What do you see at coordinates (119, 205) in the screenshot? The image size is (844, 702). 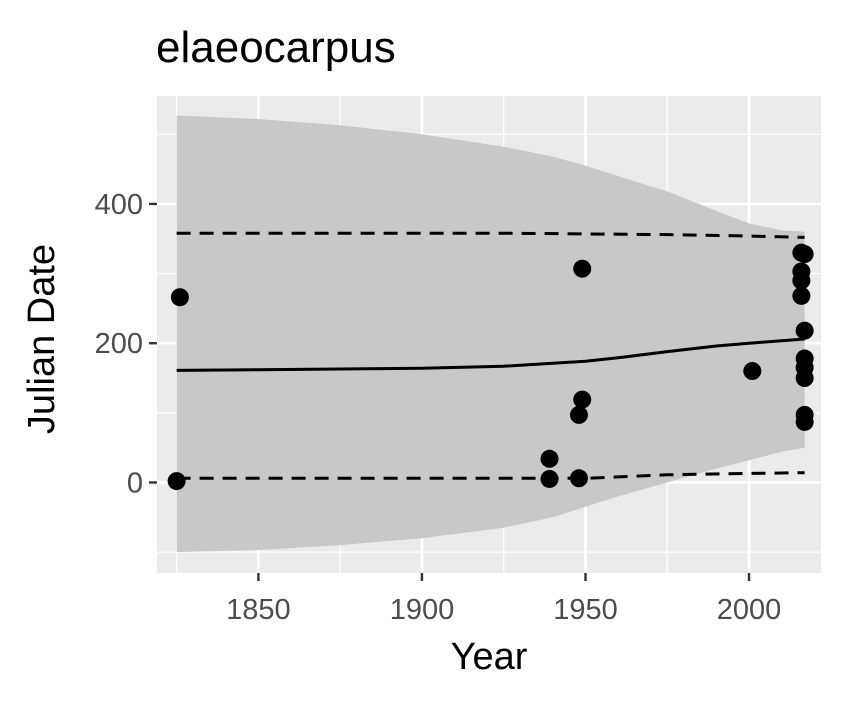 I see `y-tick-label: 400` at bounding box center [119, 205].